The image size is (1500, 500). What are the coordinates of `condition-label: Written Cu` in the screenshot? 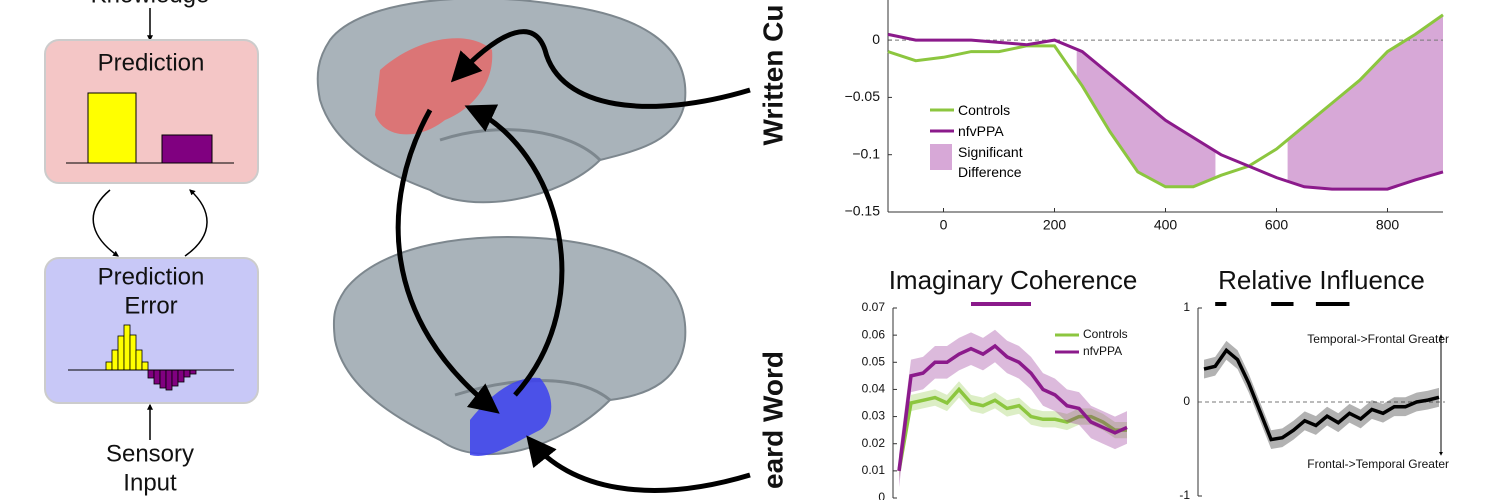 It's located at (772, 74).